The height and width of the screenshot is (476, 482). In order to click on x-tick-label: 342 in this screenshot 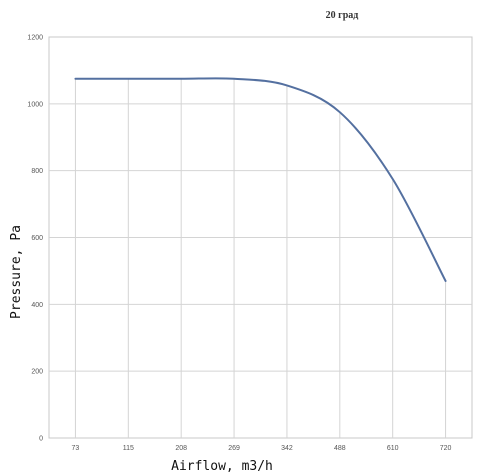, I will do `click(287, 448)`.